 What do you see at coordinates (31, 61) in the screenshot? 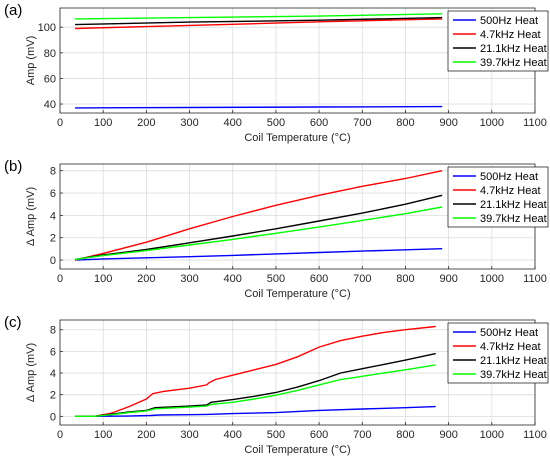
I see `y-axis-label: Amp (mV)` at bounding box center [31, 61].